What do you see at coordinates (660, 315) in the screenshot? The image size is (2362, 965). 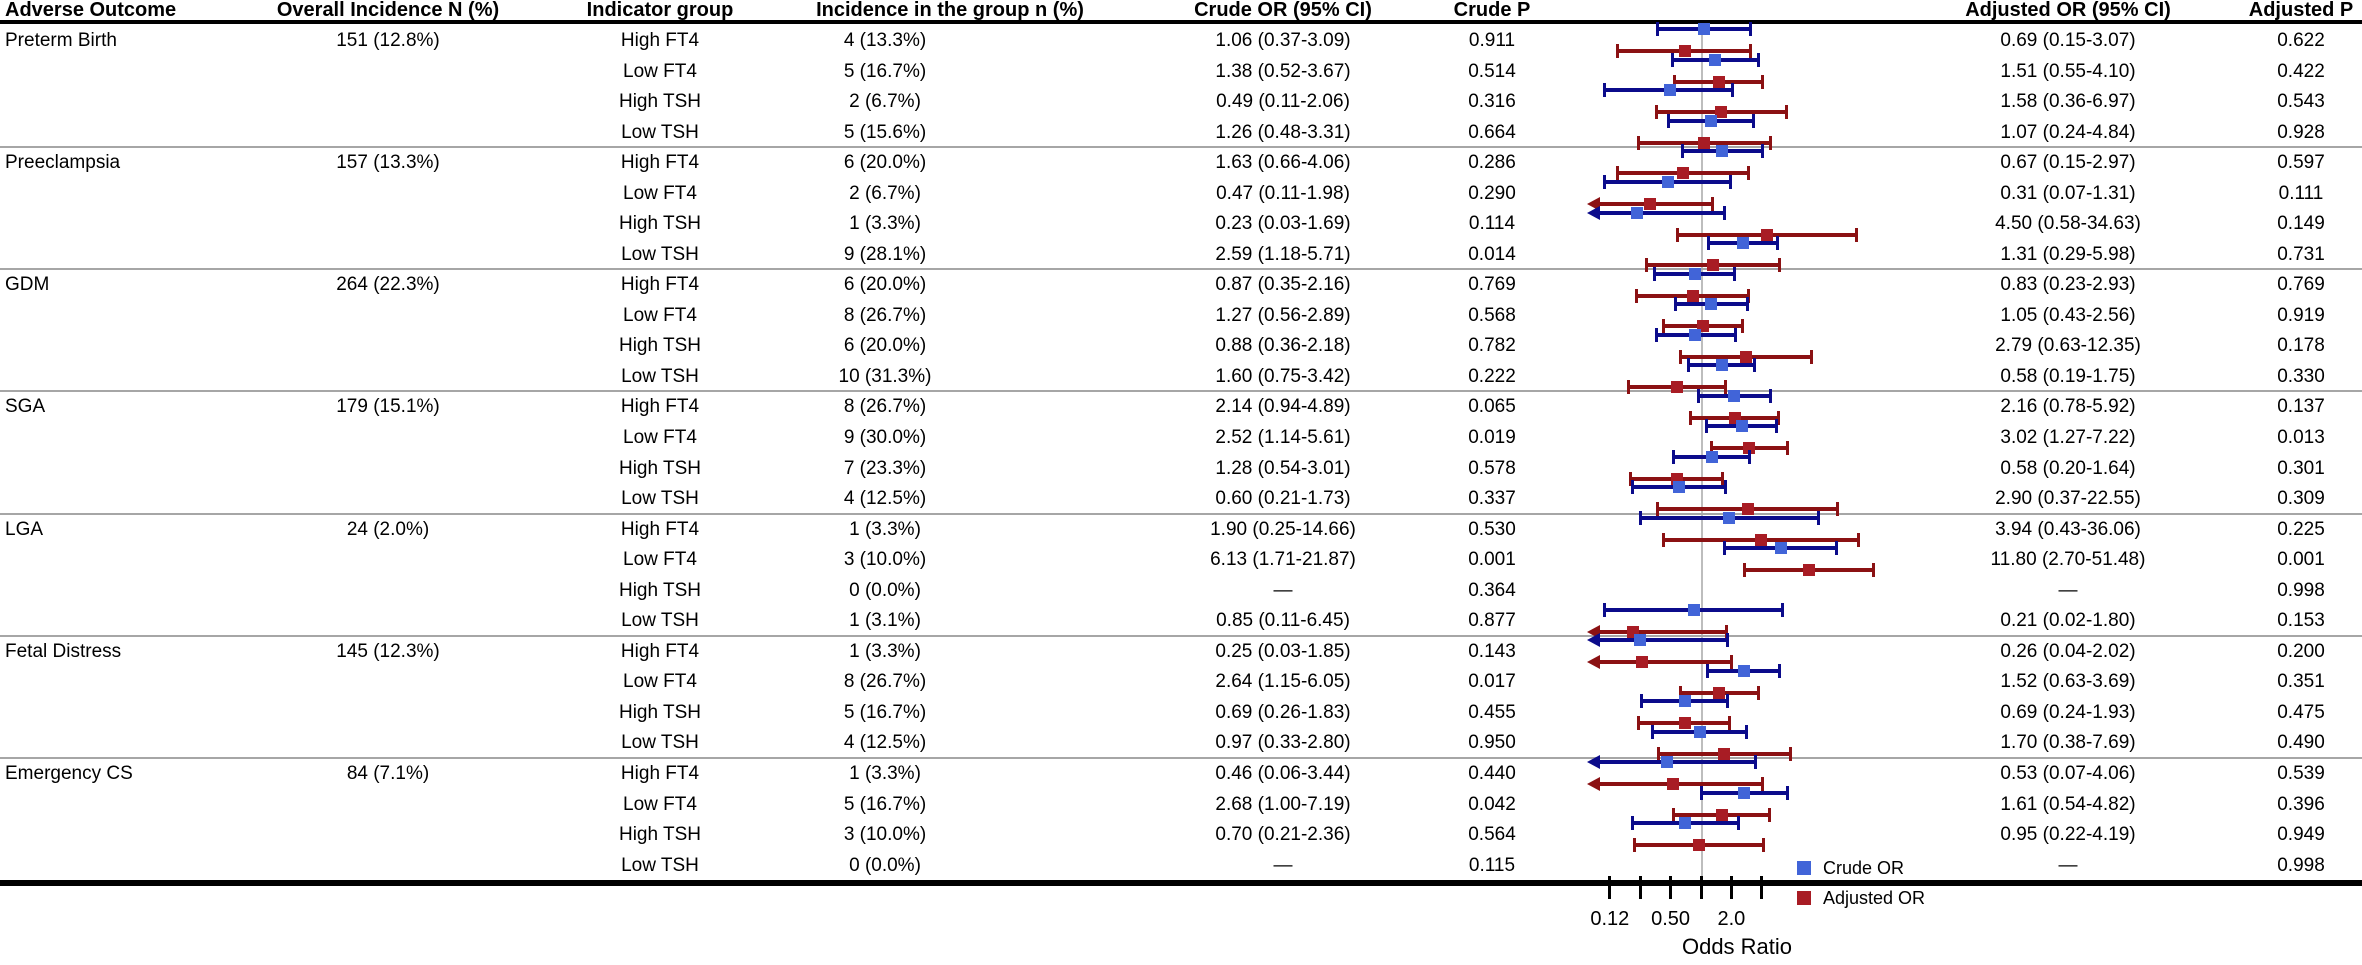 I see `indicator-label: Low FT4` at bounding box center [660, 315].